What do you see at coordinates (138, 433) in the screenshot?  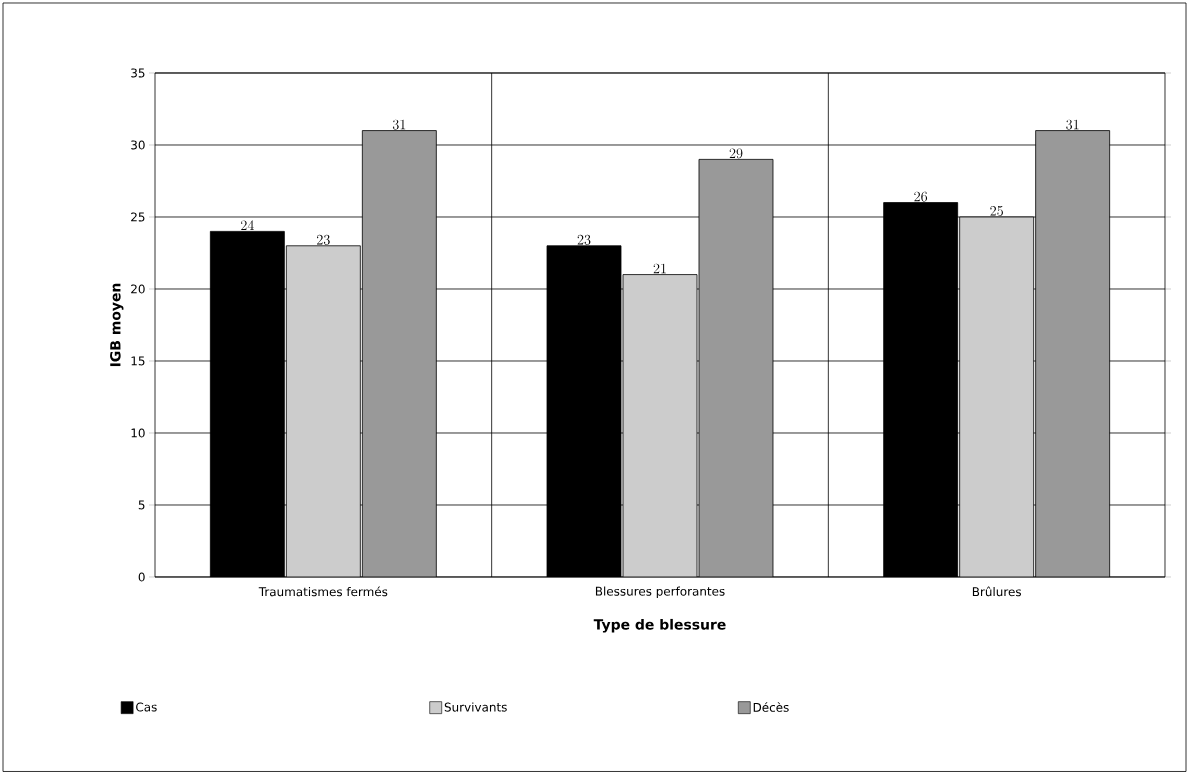 I see `y-tick-label: 10` at bounding box center [138, 433].